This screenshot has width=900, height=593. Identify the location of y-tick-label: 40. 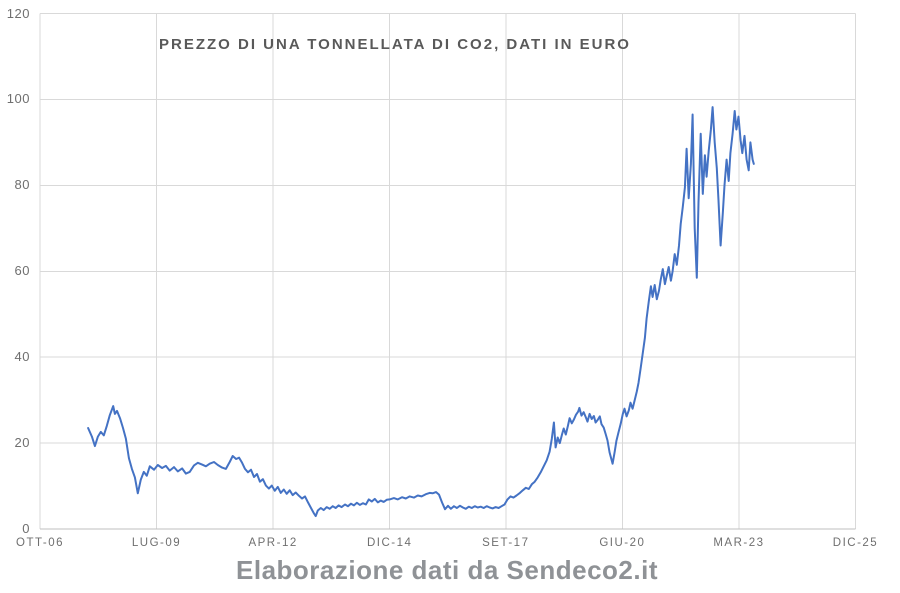
(22, 357).